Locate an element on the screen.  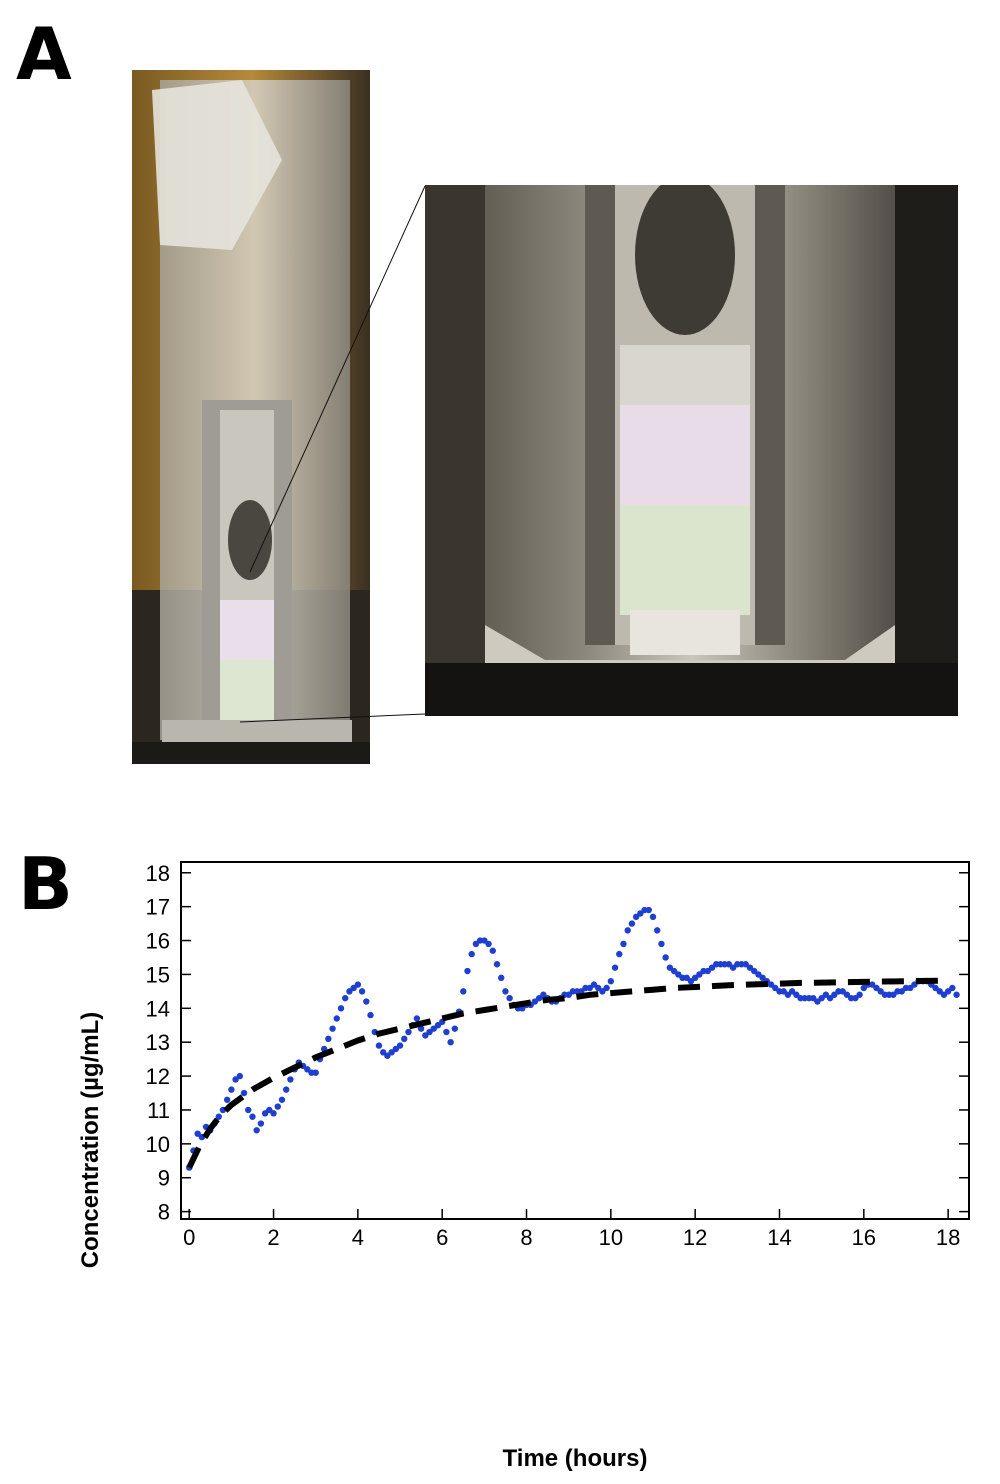
y-tick-label: 13 is located at coordinates (158, 1042).